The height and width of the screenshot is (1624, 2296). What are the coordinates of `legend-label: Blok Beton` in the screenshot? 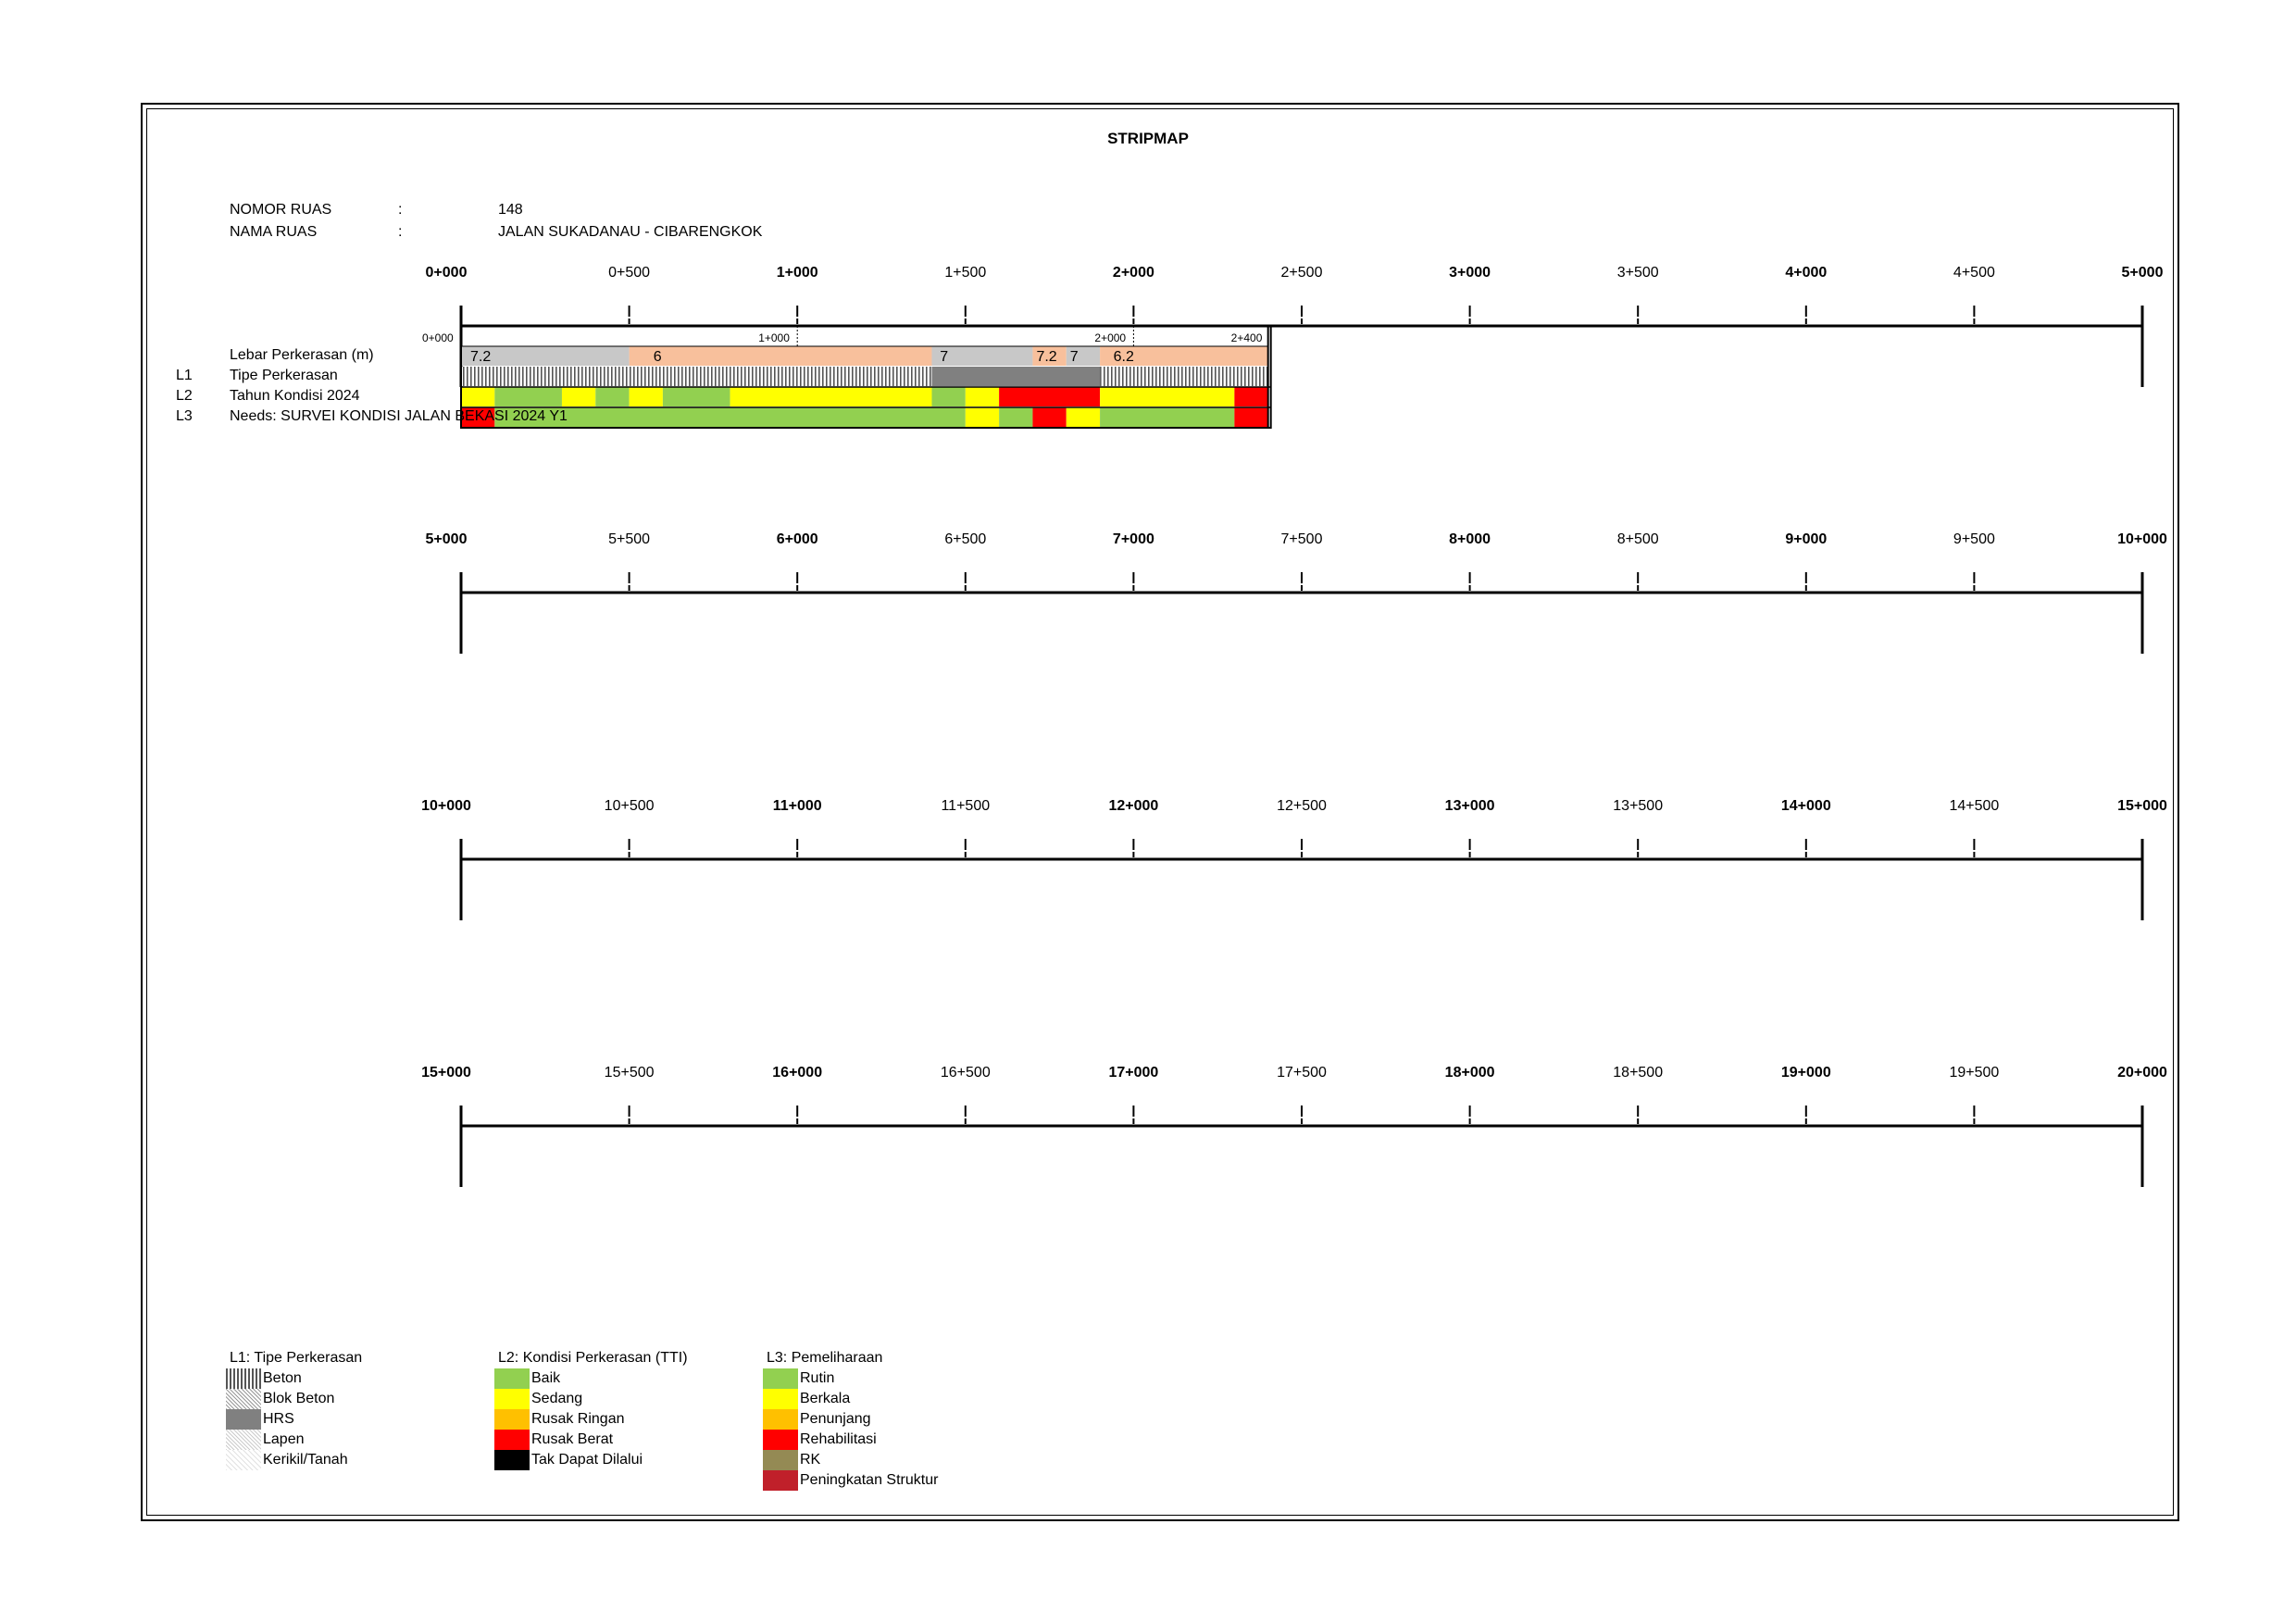 It's located at (299, 1398).